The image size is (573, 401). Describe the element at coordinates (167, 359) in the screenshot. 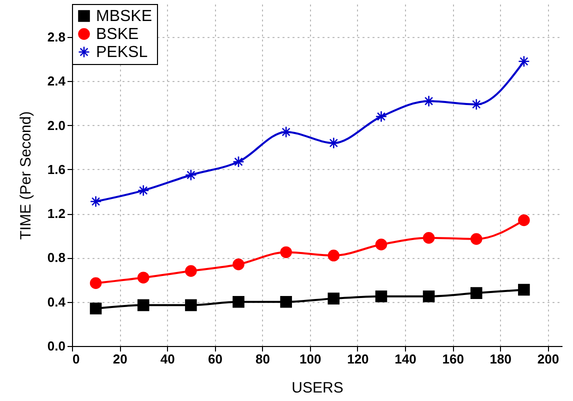

I see `x-tick-label: 40` at that location.